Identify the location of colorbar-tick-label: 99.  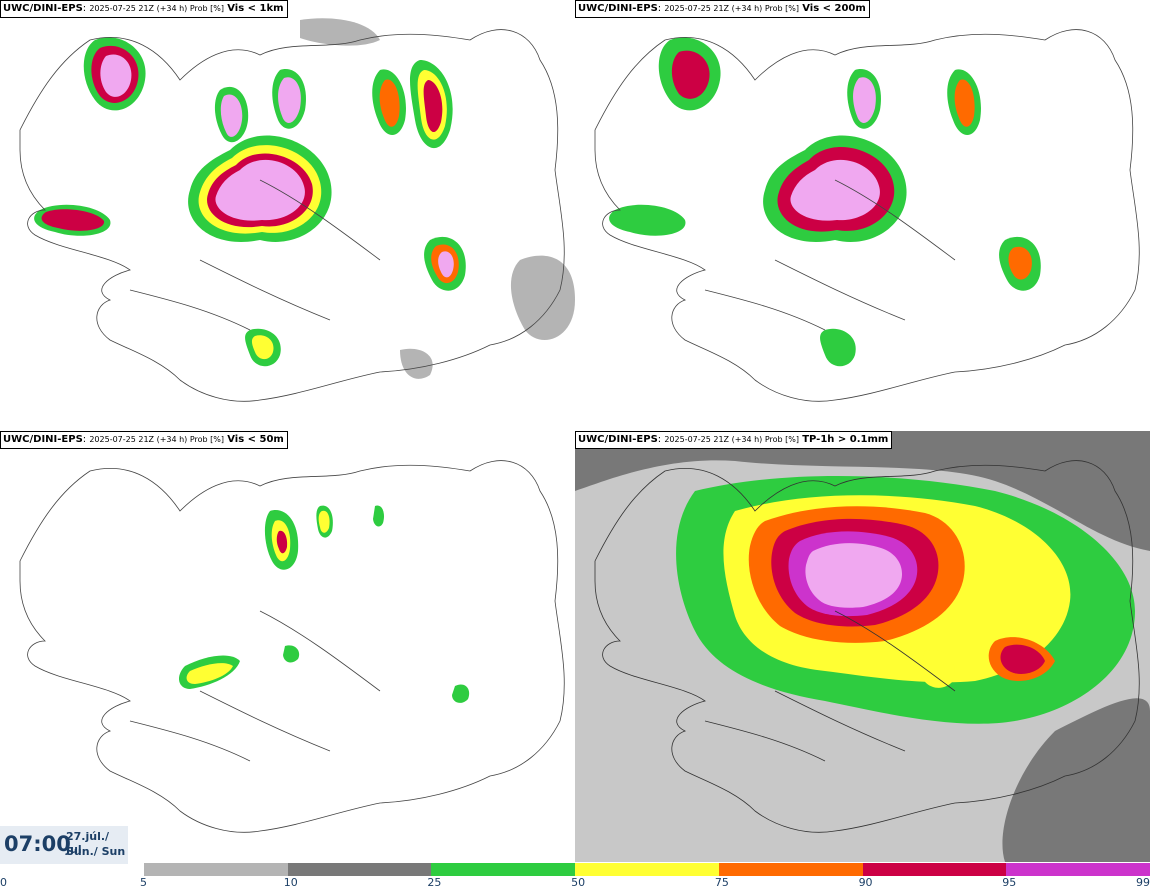
(1143, 882).